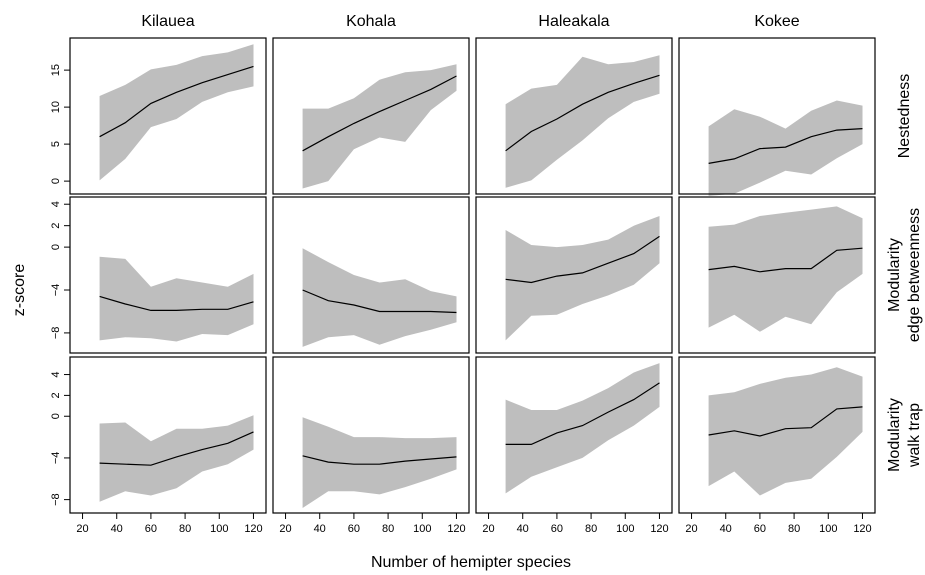 The image size is (925, 575). Describe the element at coordinates (56, 204) in the screenshot. I see `y-tick-label-1-4: 4` at that location.